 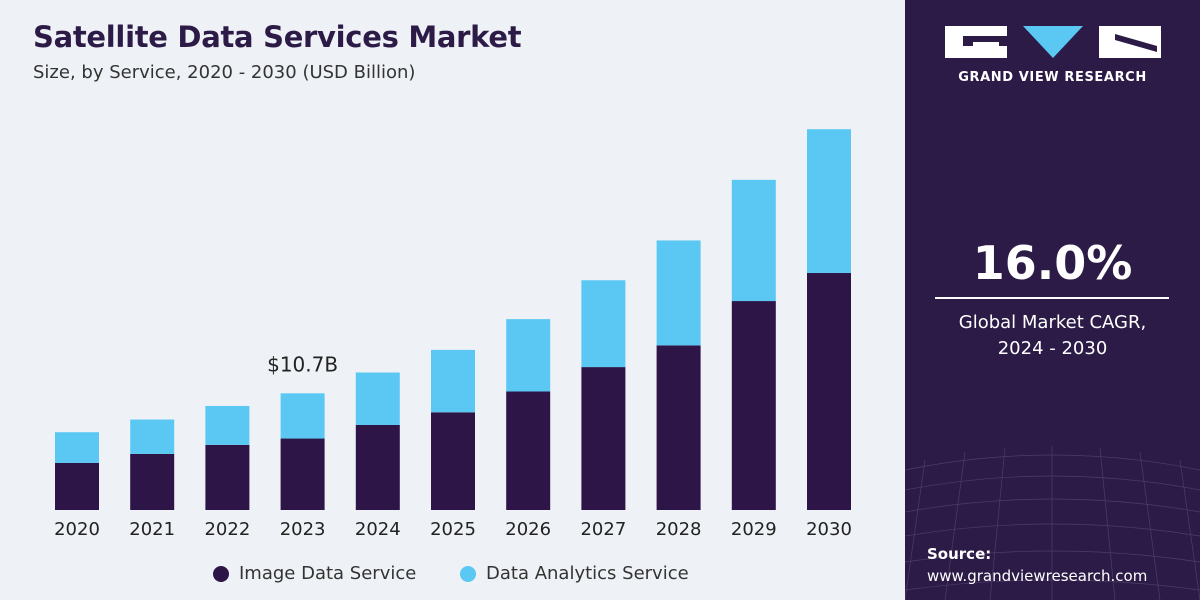 What do you see at coordinates (227, 529) in the screenshot?
I see `x-tick-label-2022: 2022` at bounding box center [227, 529].